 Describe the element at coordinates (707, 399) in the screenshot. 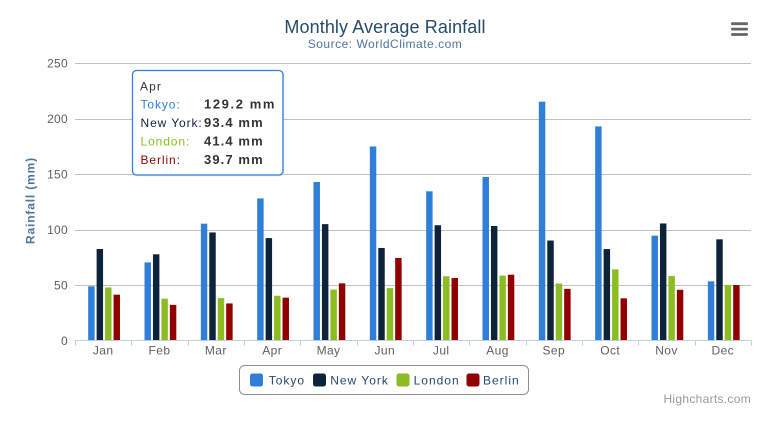

I see `svg-text: Highcharts.com` at that location.